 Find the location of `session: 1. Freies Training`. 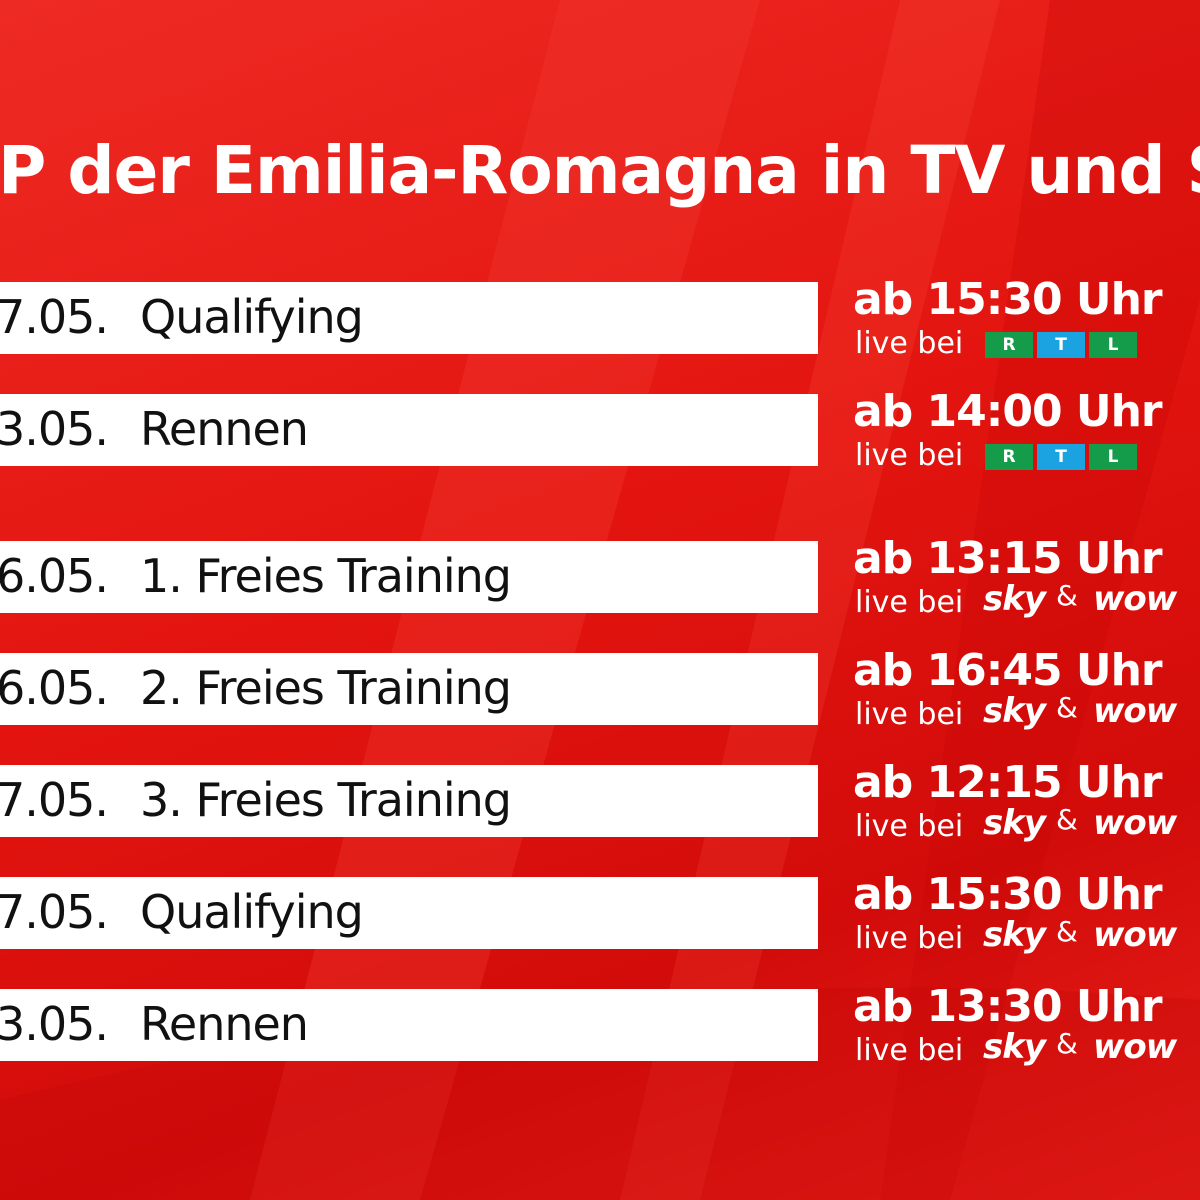

session: 1. Freies Training is located at coordinates (326, 575).